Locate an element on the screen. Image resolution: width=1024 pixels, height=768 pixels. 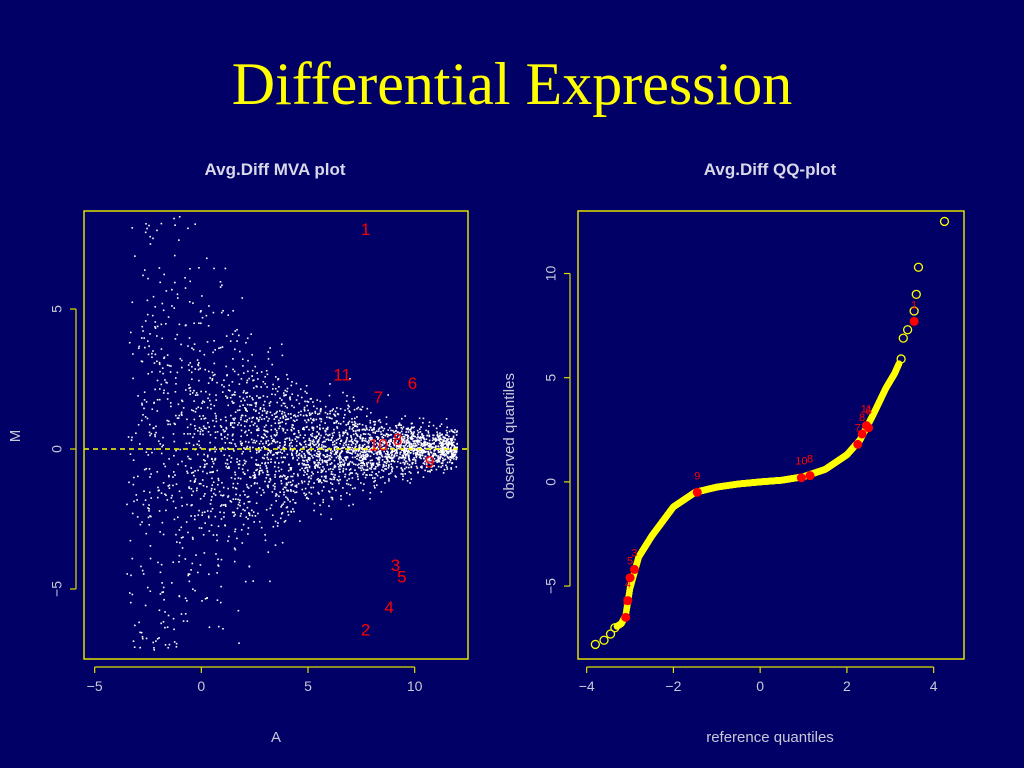
qq-x-tick-label: 4 is located at coordinates (934, 686).